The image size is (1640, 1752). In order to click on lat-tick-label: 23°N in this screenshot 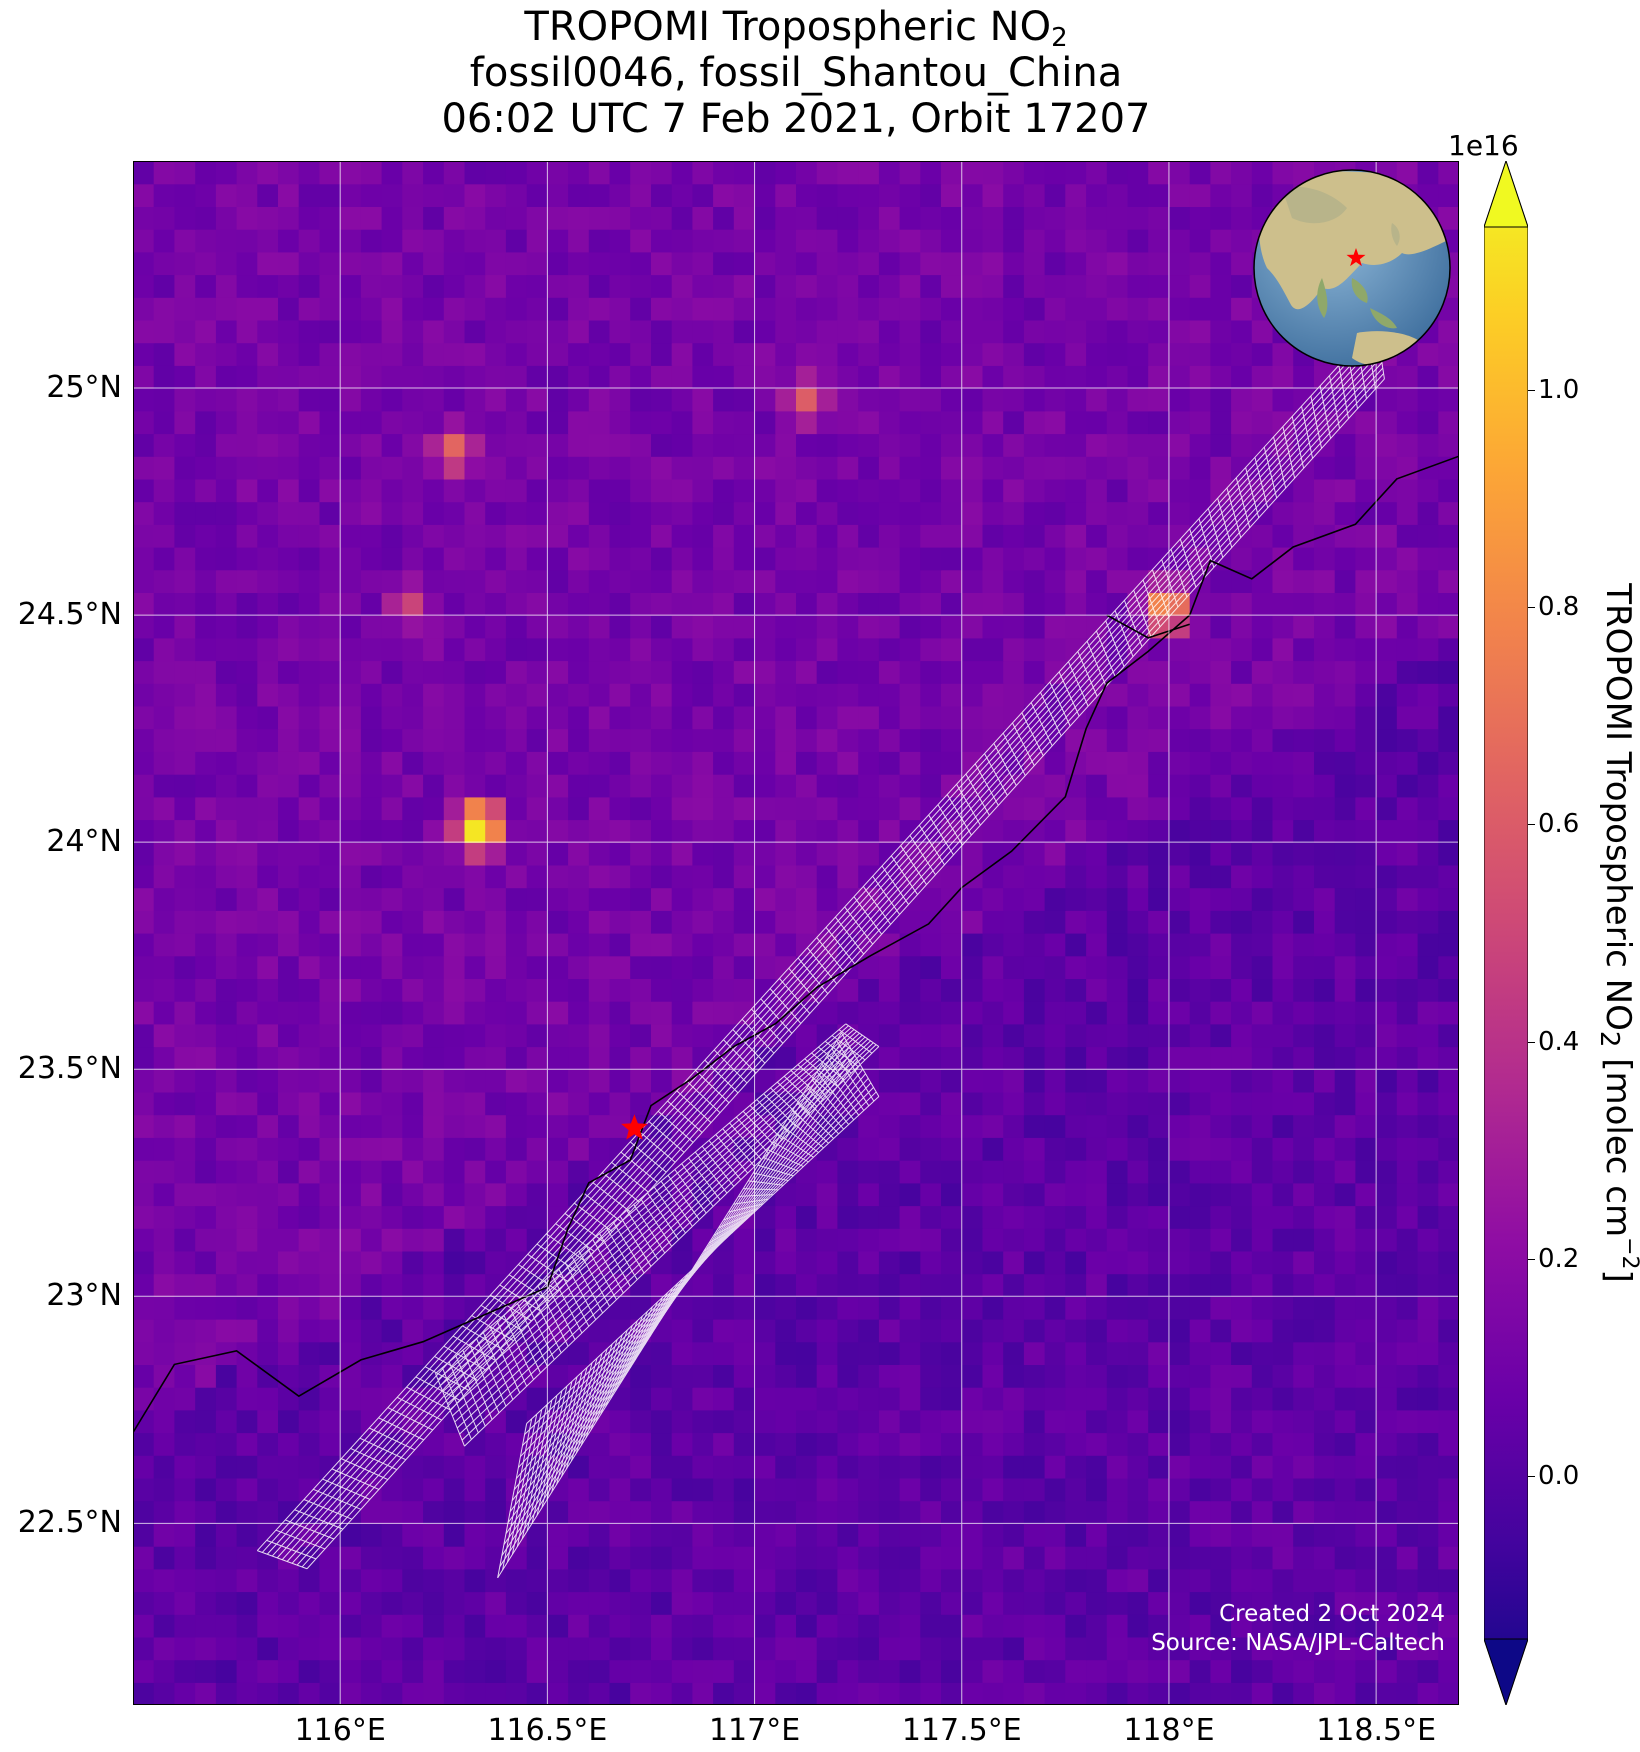, I will do `click(84, 1296)`.